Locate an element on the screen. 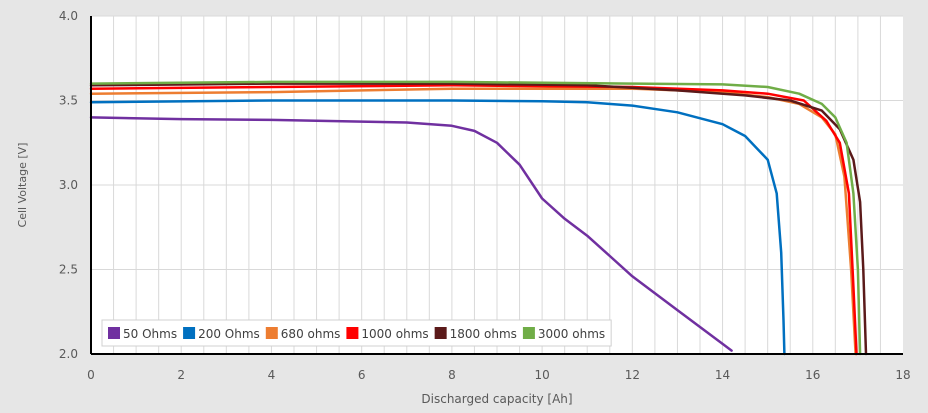 Image resolution: width=928 pixels, height=413 pixels. x-tick-label: 14 is located at coordinates (722, 375).